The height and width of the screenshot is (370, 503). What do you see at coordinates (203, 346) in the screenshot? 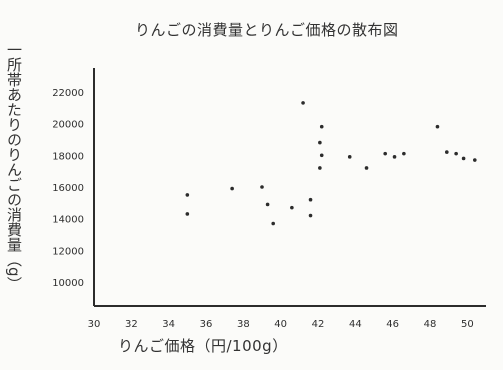
I see `x-axis-label: りんご価格（円/100g）` at bounding box center [203, 346].